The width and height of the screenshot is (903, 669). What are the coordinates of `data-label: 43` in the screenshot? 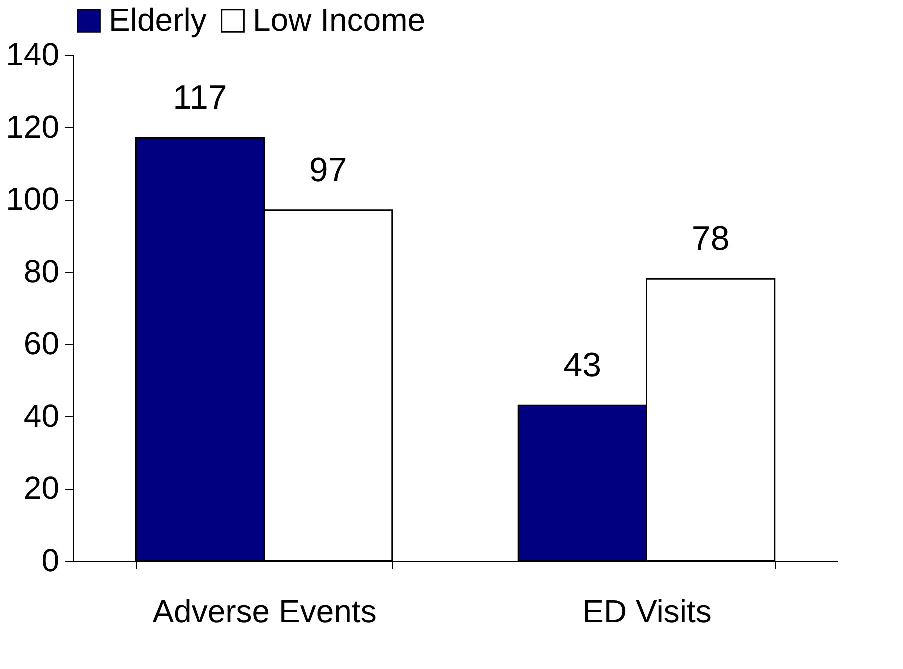 It's located at (583, 365).